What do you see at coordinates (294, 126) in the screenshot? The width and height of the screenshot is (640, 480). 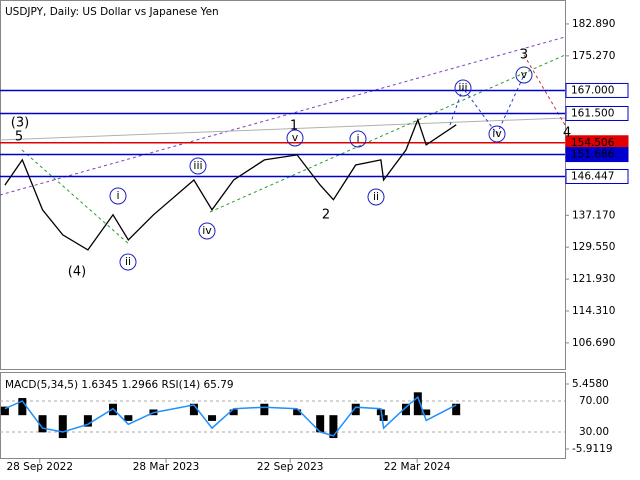 I see `wave-label: 1` at bounding box center [294, 126].